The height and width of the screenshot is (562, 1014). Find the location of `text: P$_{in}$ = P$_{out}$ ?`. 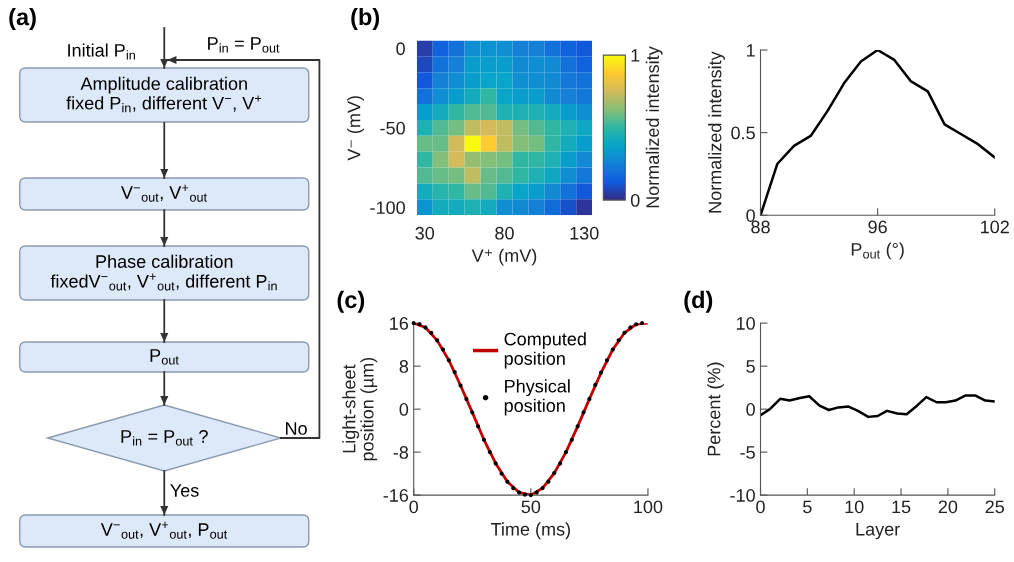

text: P$_{in}$ = P$_{out}$ ? is located at coordinates (164, 438).